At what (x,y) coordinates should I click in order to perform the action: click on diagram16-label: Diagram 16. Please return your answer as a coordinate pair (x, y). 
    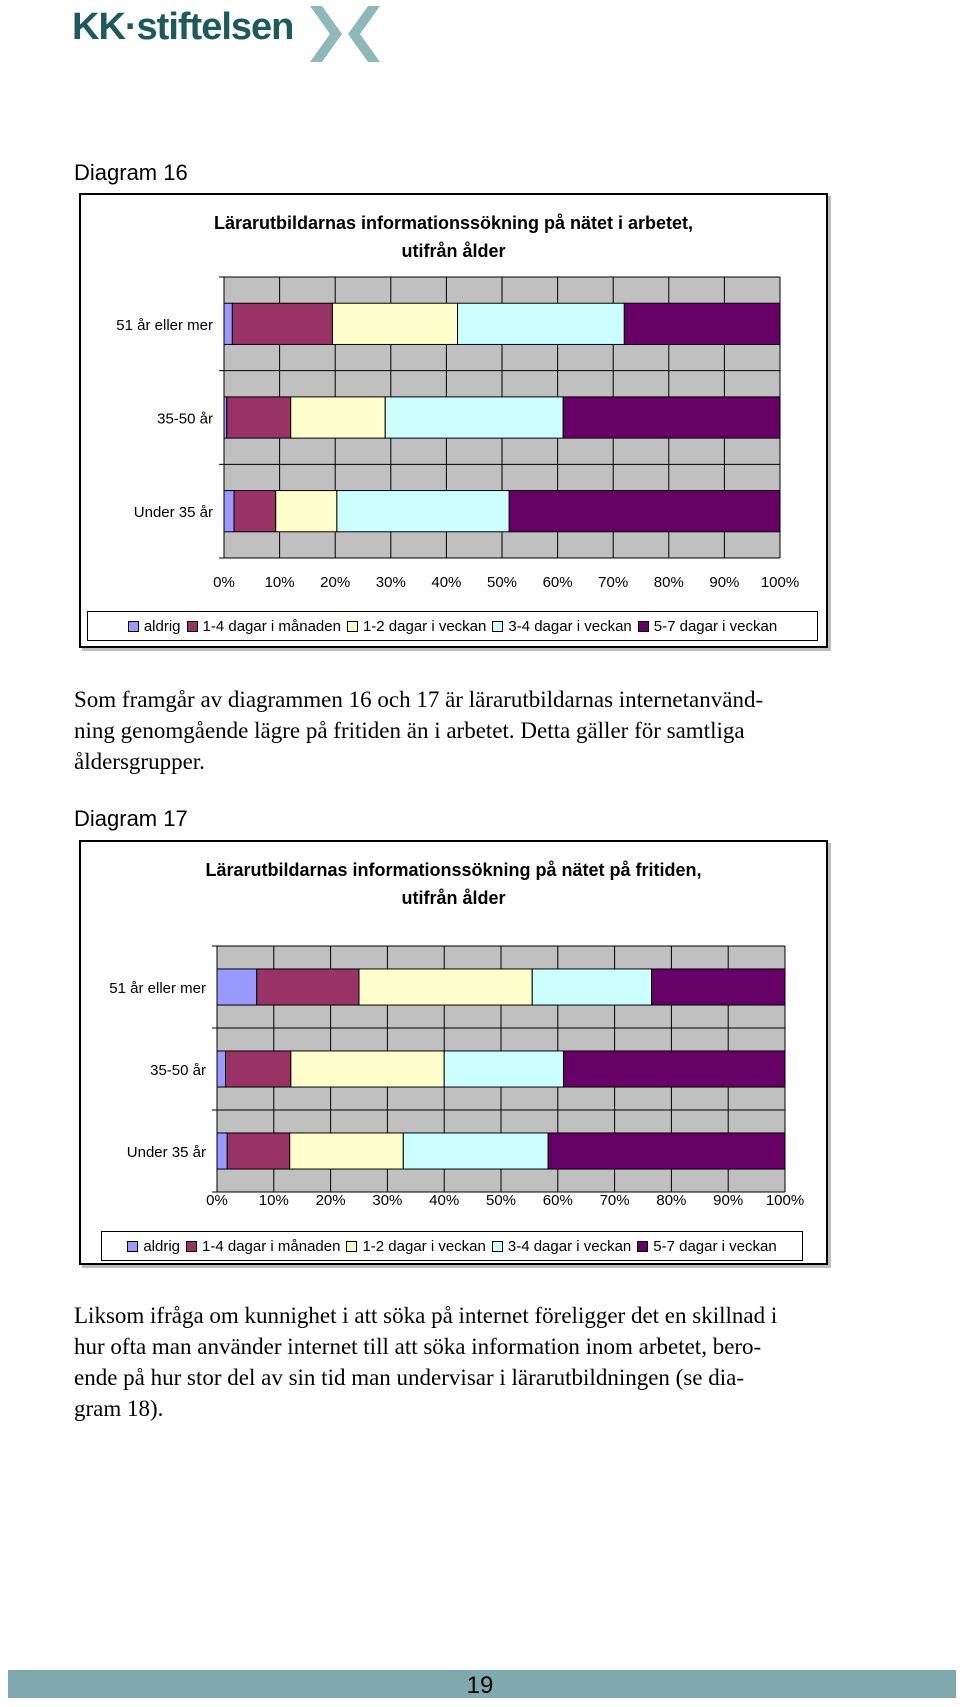
    Looking at the image, I should click on (131, 172).